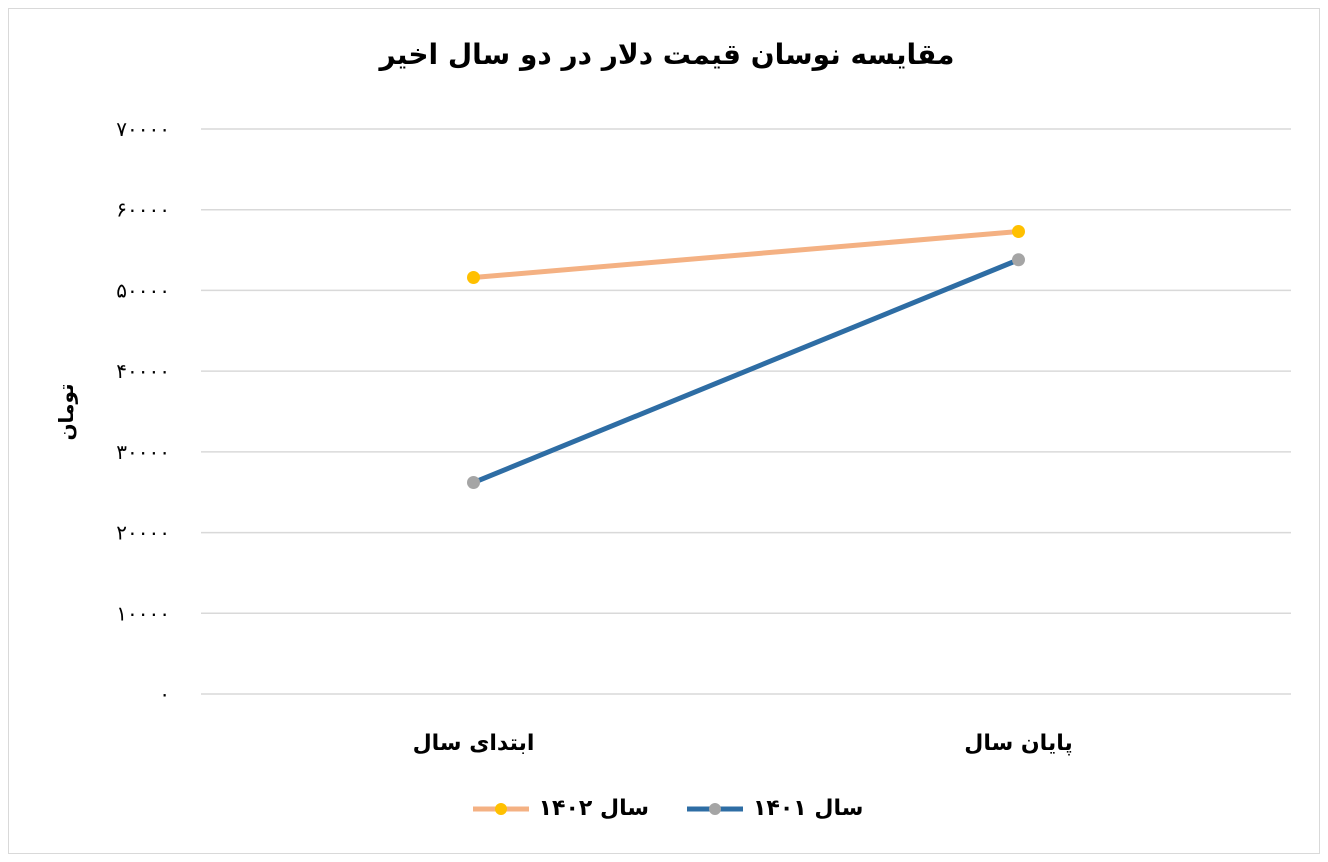  Describe the element at coordinates (743, 743) in the screenshot. I see `x-tick-labels: ابتدای سال پایان سال` at that location.